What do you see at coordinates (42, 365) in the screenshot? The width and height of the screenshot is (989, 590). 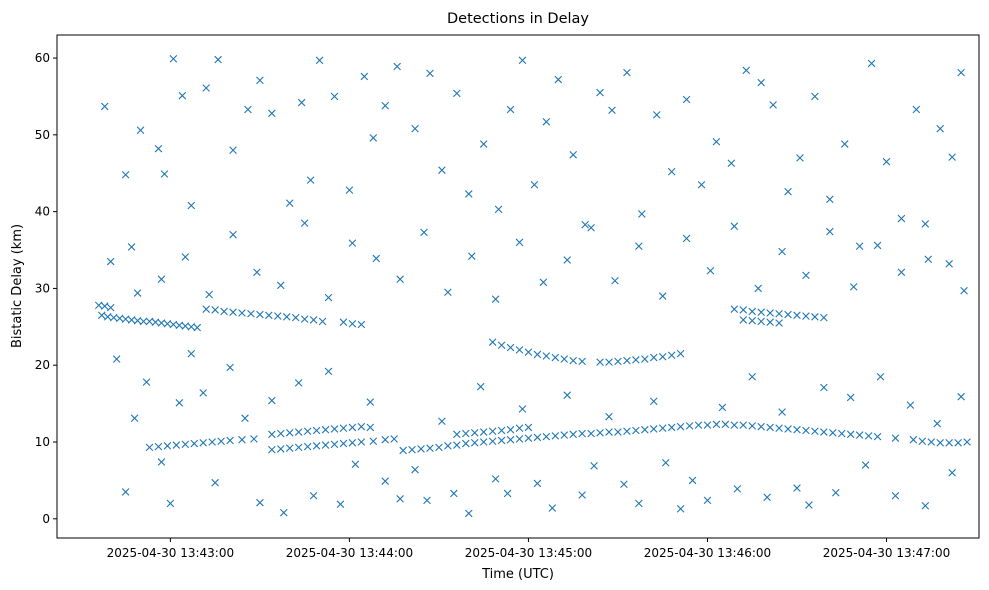 I see `y-tick-label: 20` at bounding box center [42, 365].